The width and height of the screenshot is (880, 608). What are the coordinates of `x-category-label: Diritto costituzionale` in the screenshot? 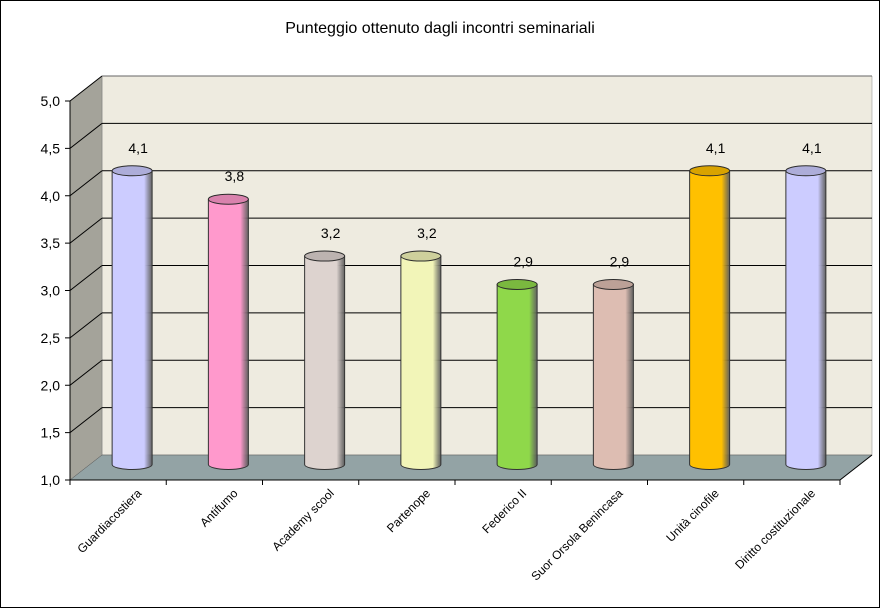 It's located at (775, 529).